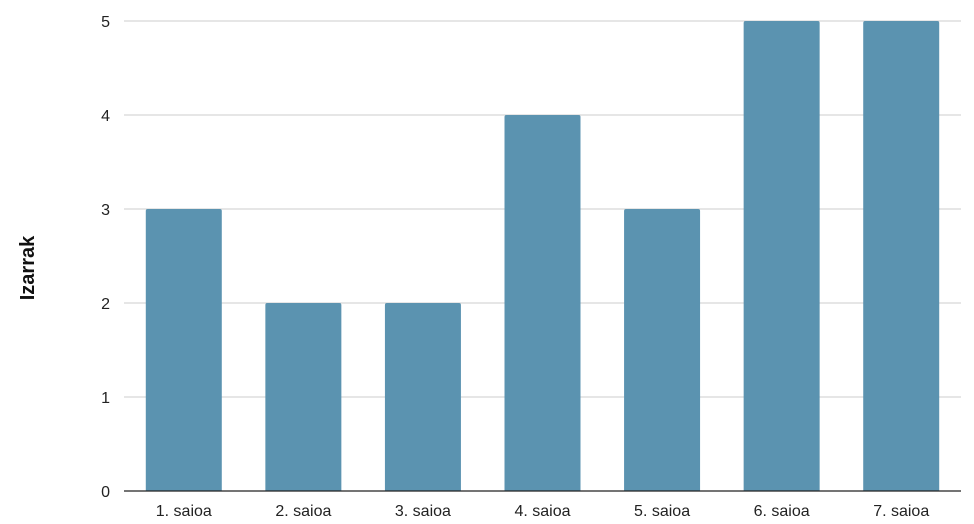  I want to click on x-tick-label: 2. saioa, so click(303, 511).